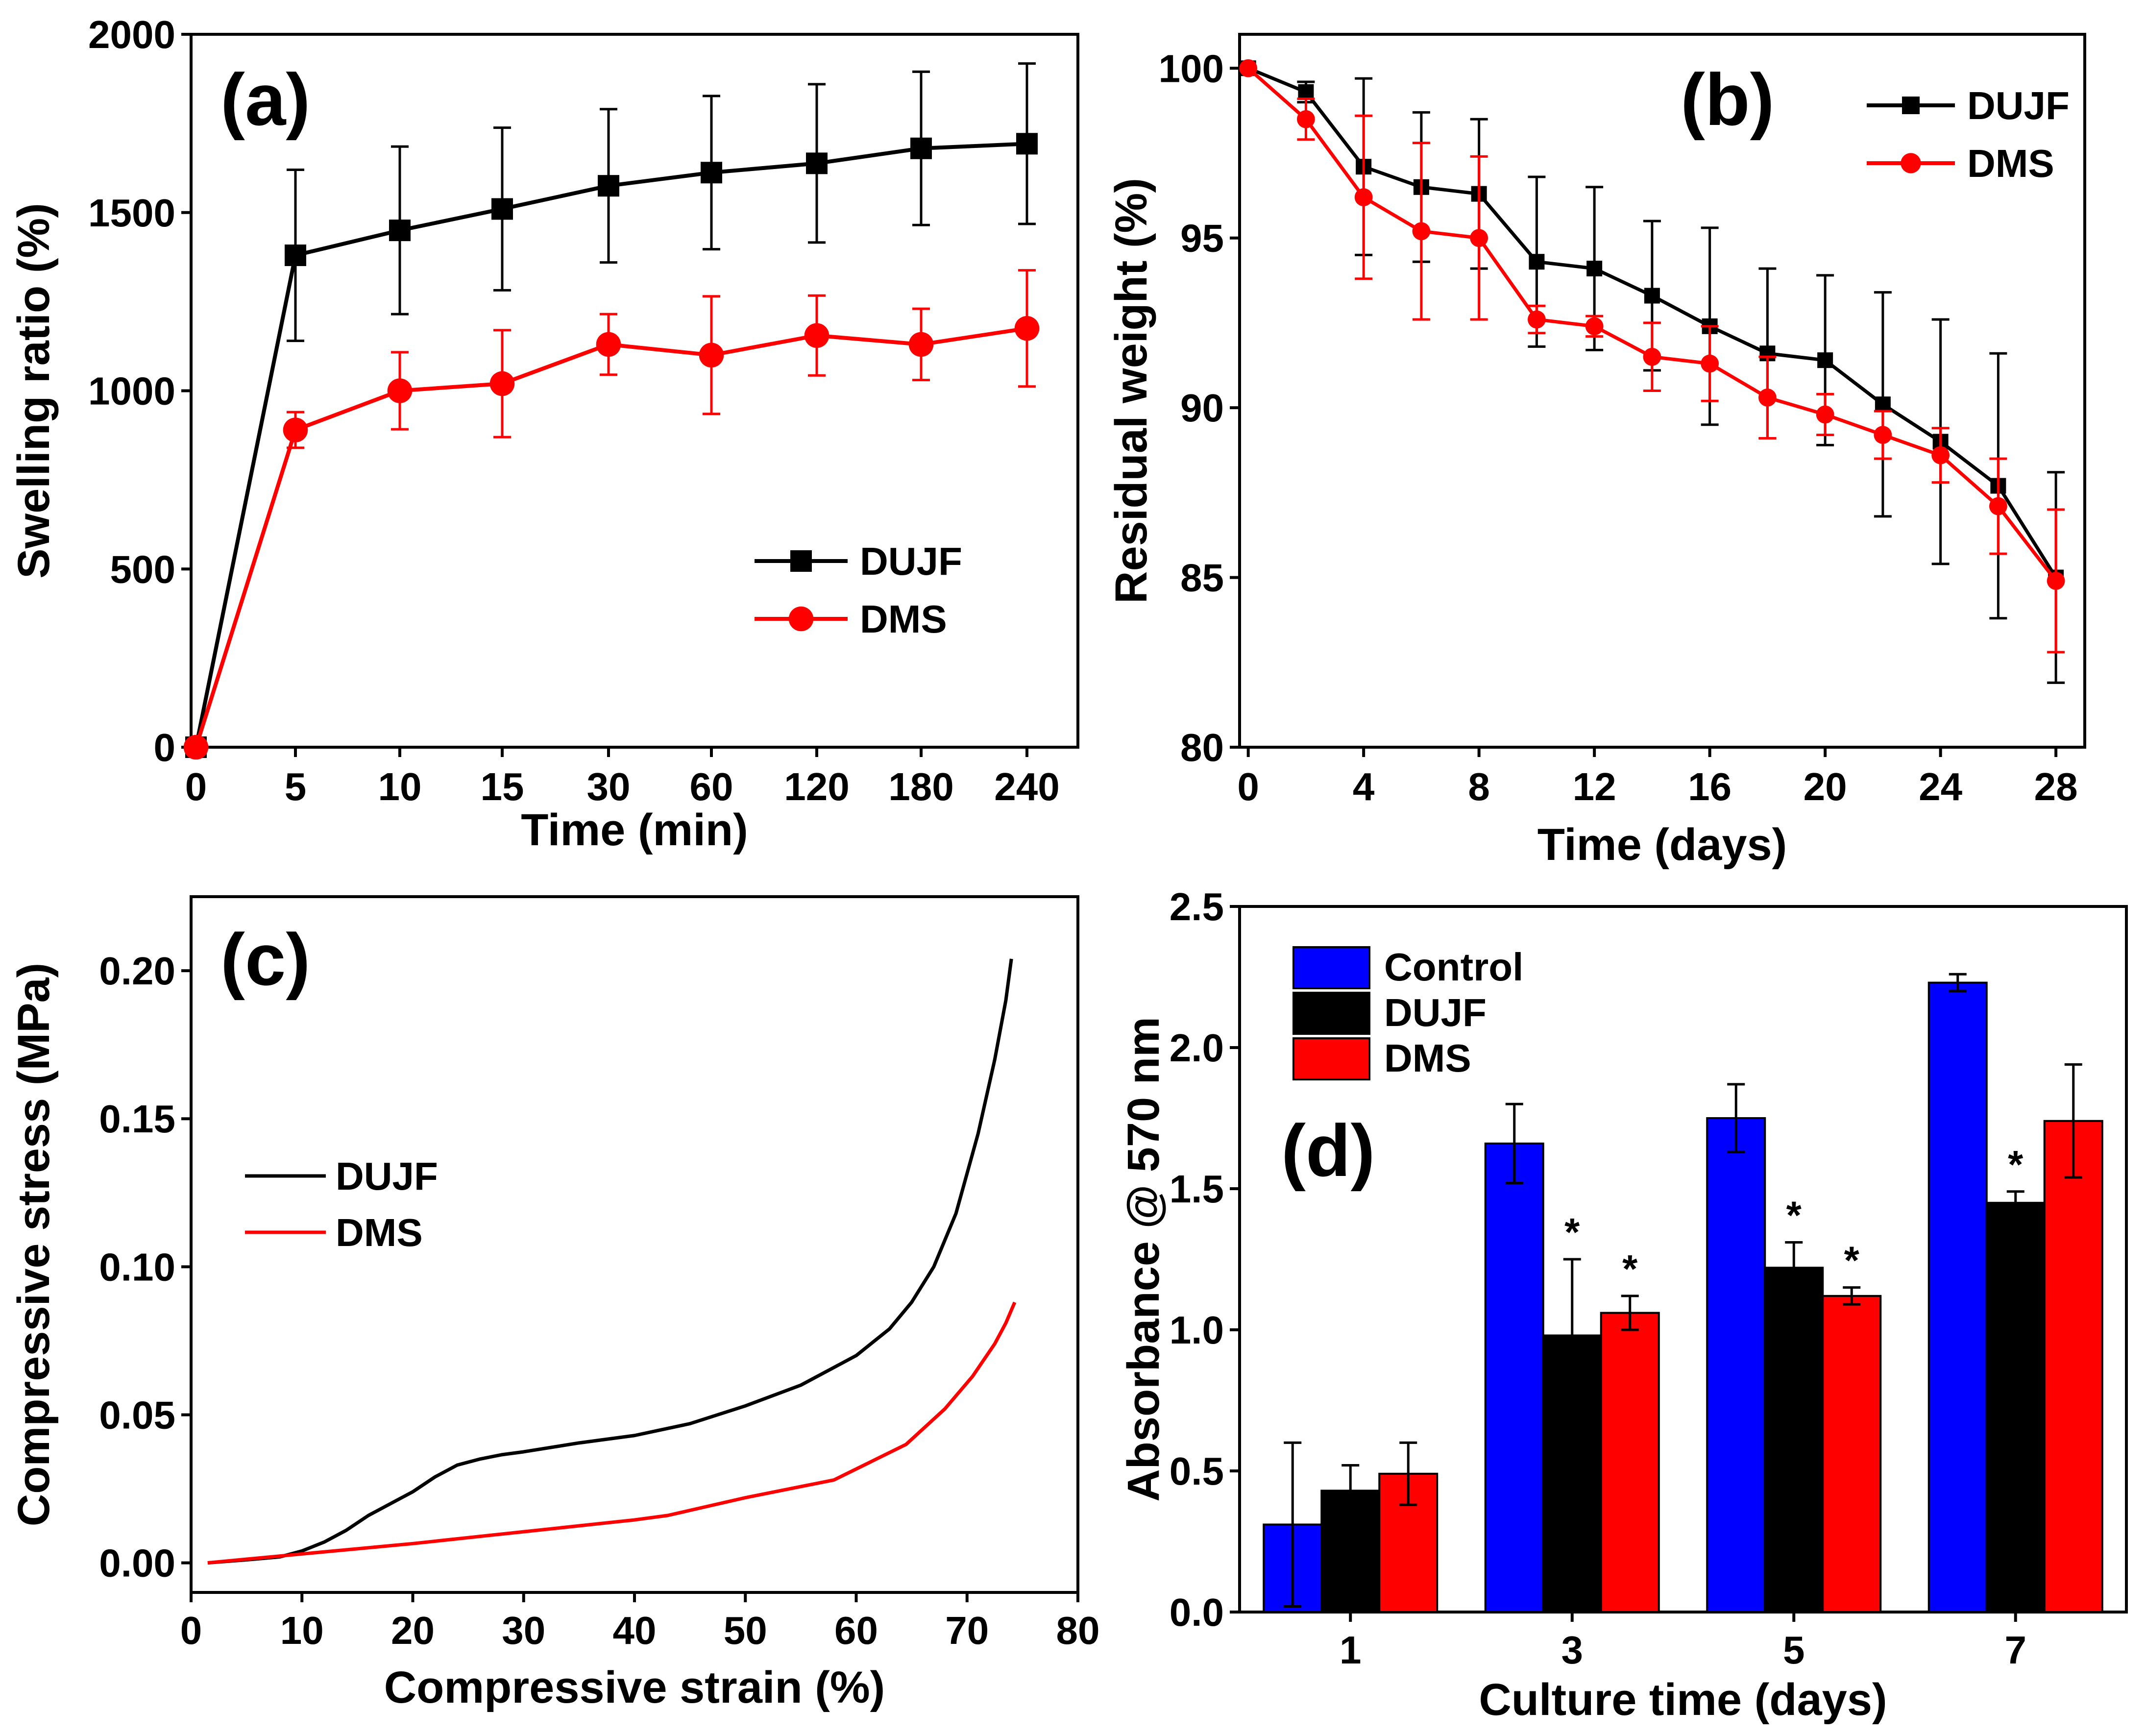 The height and width of the screenshot is (1736, 2146). Describe the element at coordinates (413, 1631) in the screenshot. I see `x-tick-label-c-2: 20` at that location.